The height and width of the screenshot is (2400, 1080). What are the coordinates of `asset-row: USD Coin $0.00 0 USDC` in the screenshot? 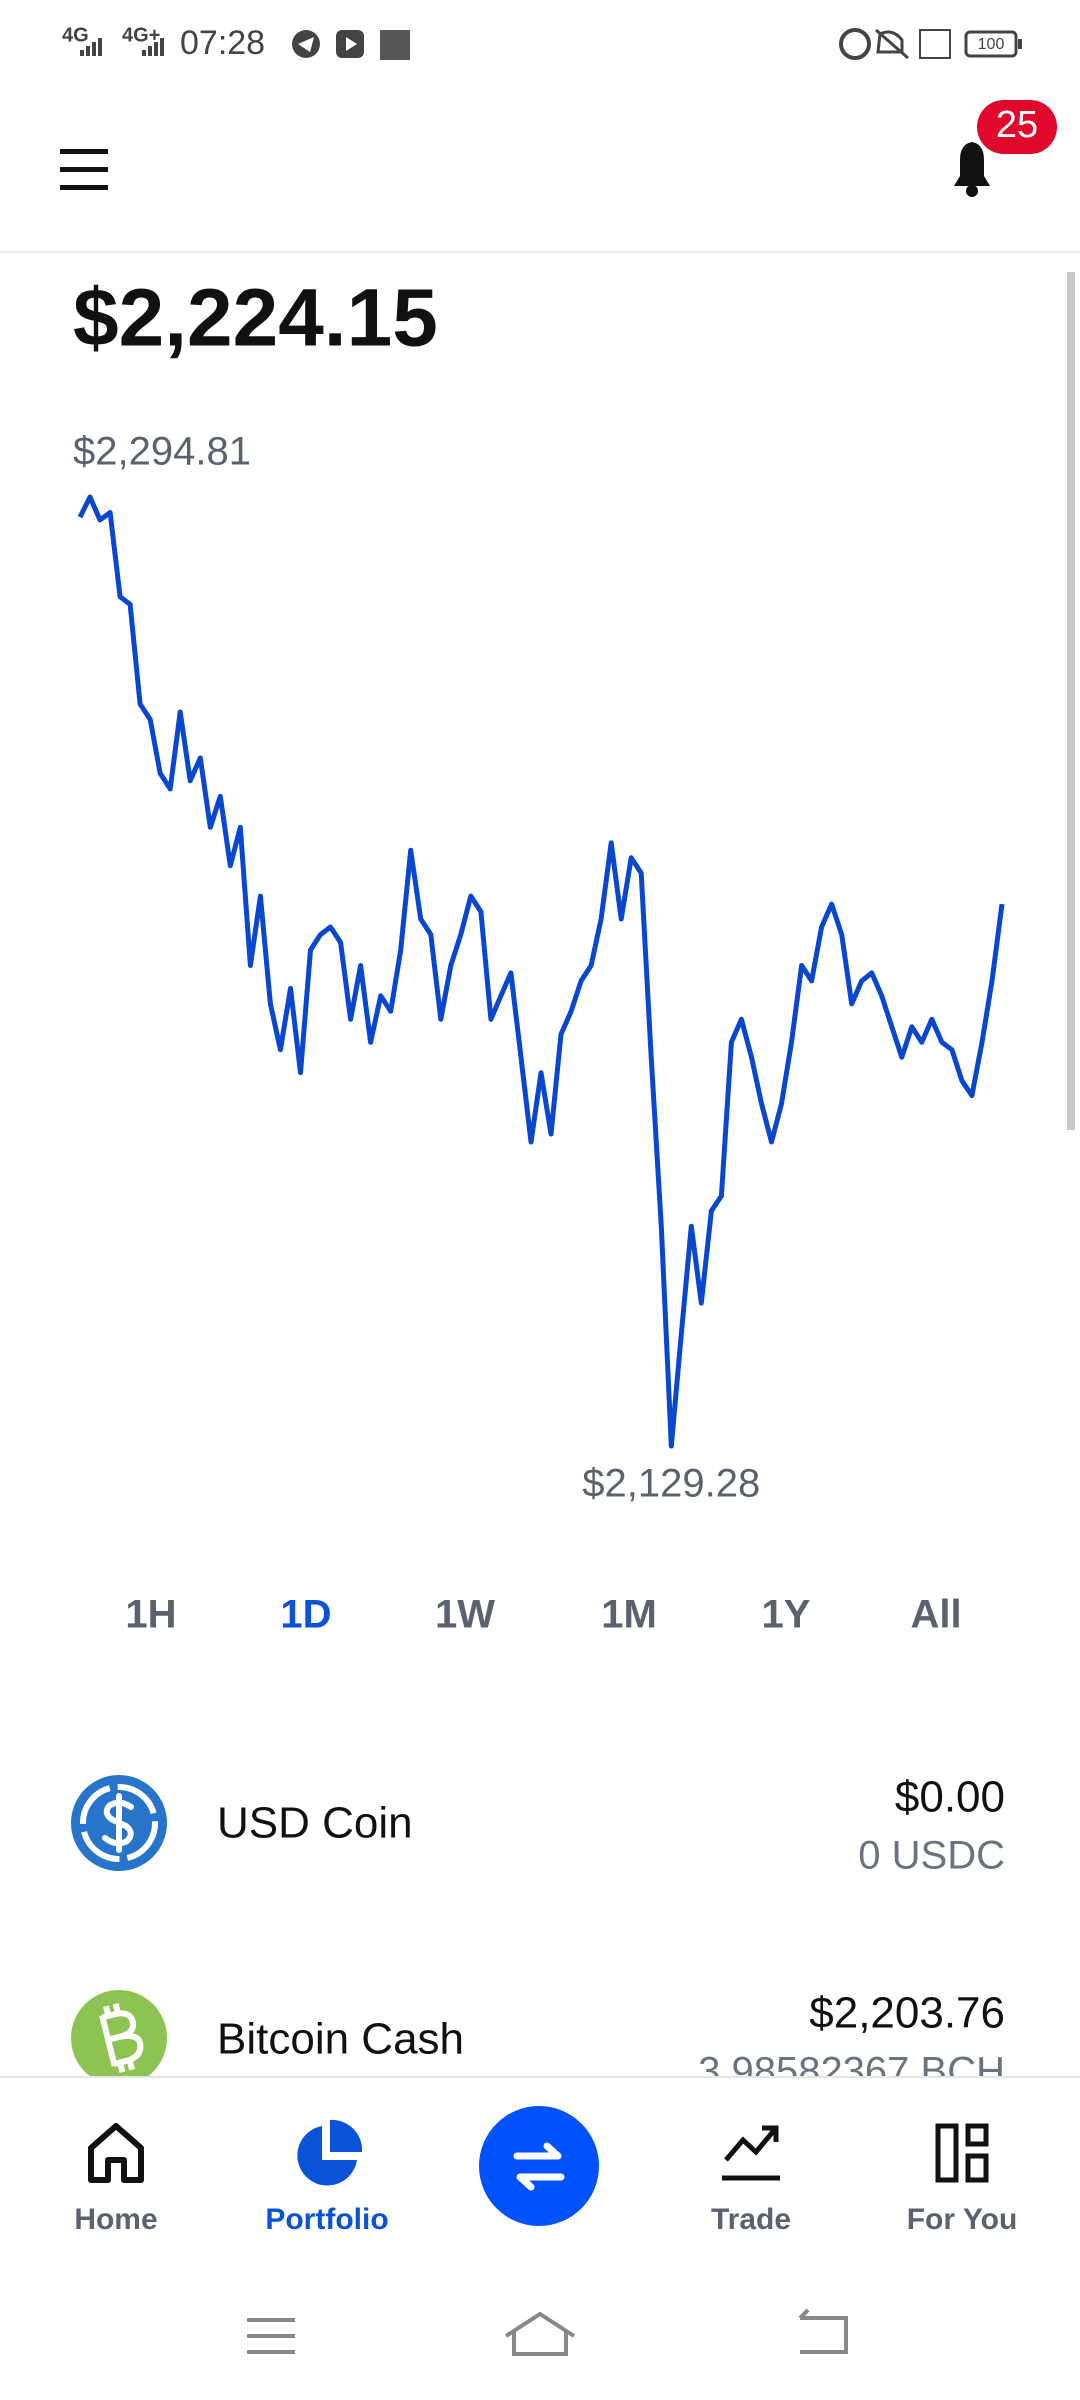 It's located at (538, 1825).